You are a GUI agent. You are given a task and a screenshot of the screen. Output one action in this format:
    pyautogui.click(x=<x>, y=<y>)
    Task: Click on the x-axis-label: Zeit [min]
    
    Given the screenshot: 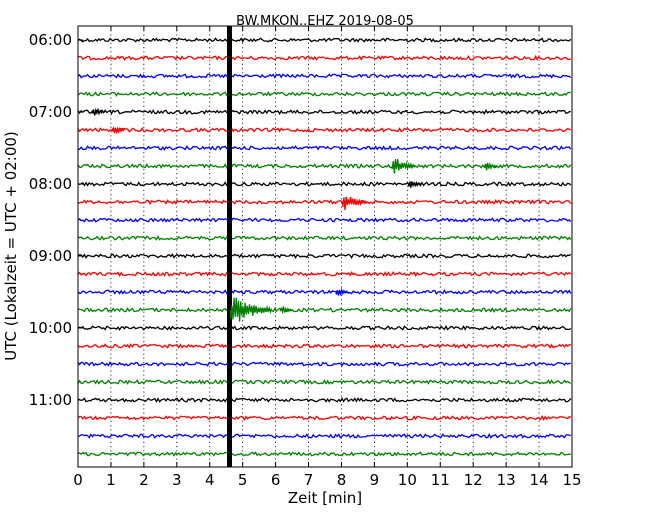 What is the action you would take?
    pyautogui.click(x=325, y=498)
    